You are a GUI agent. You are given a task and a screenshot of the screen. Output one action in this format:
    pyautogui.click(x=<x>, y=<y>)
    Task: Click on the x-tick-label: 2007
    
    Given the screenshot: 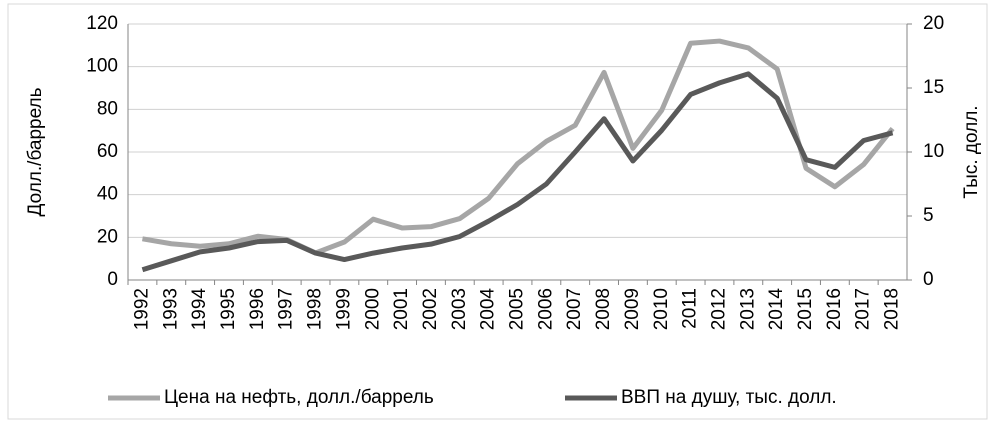 What is the action you would take?
    pyautogui.click(x=574, y=309)
    